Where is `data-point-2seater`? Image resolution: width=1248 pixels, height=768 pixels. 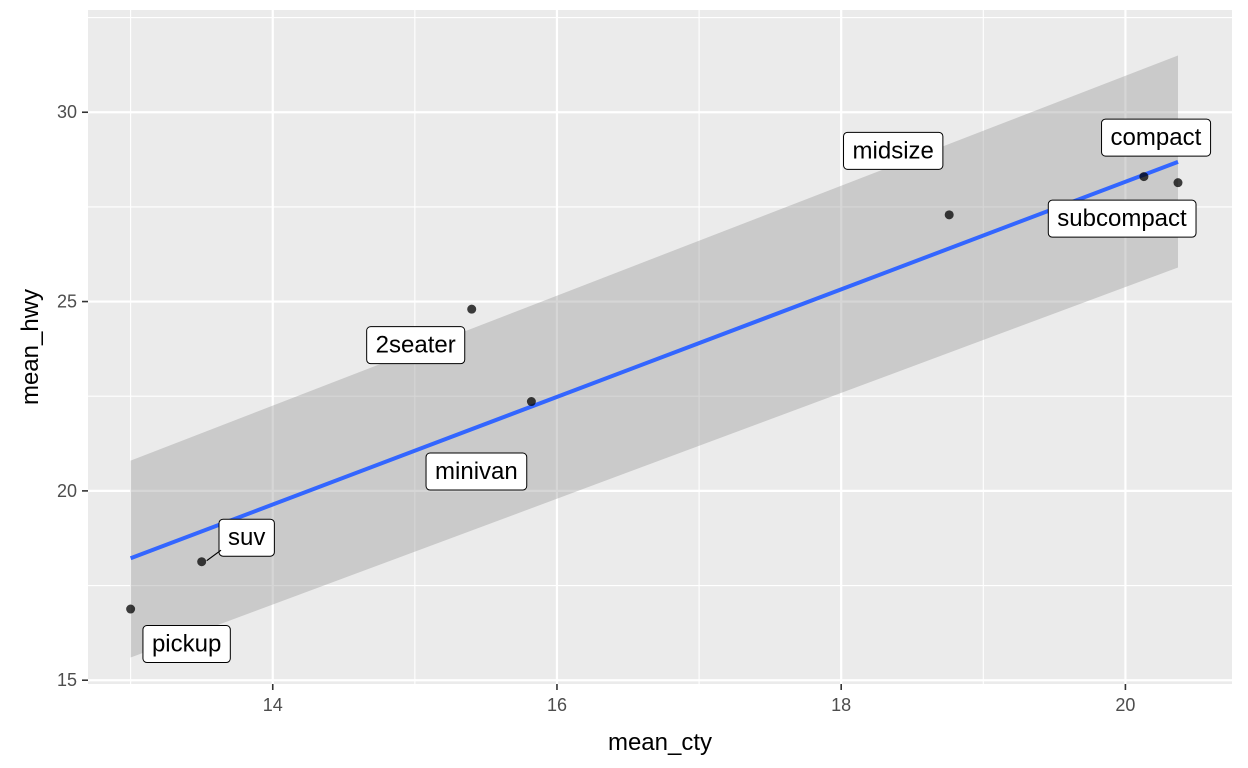 data-point-2seater is located at coordinates (472, 309).